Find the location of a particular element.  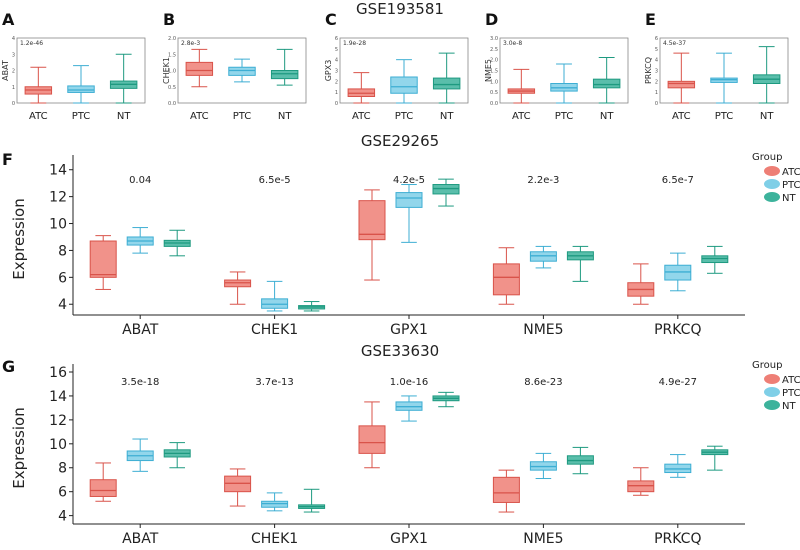

p-value: 2.2e-3 is located at coordinates (543, 180).